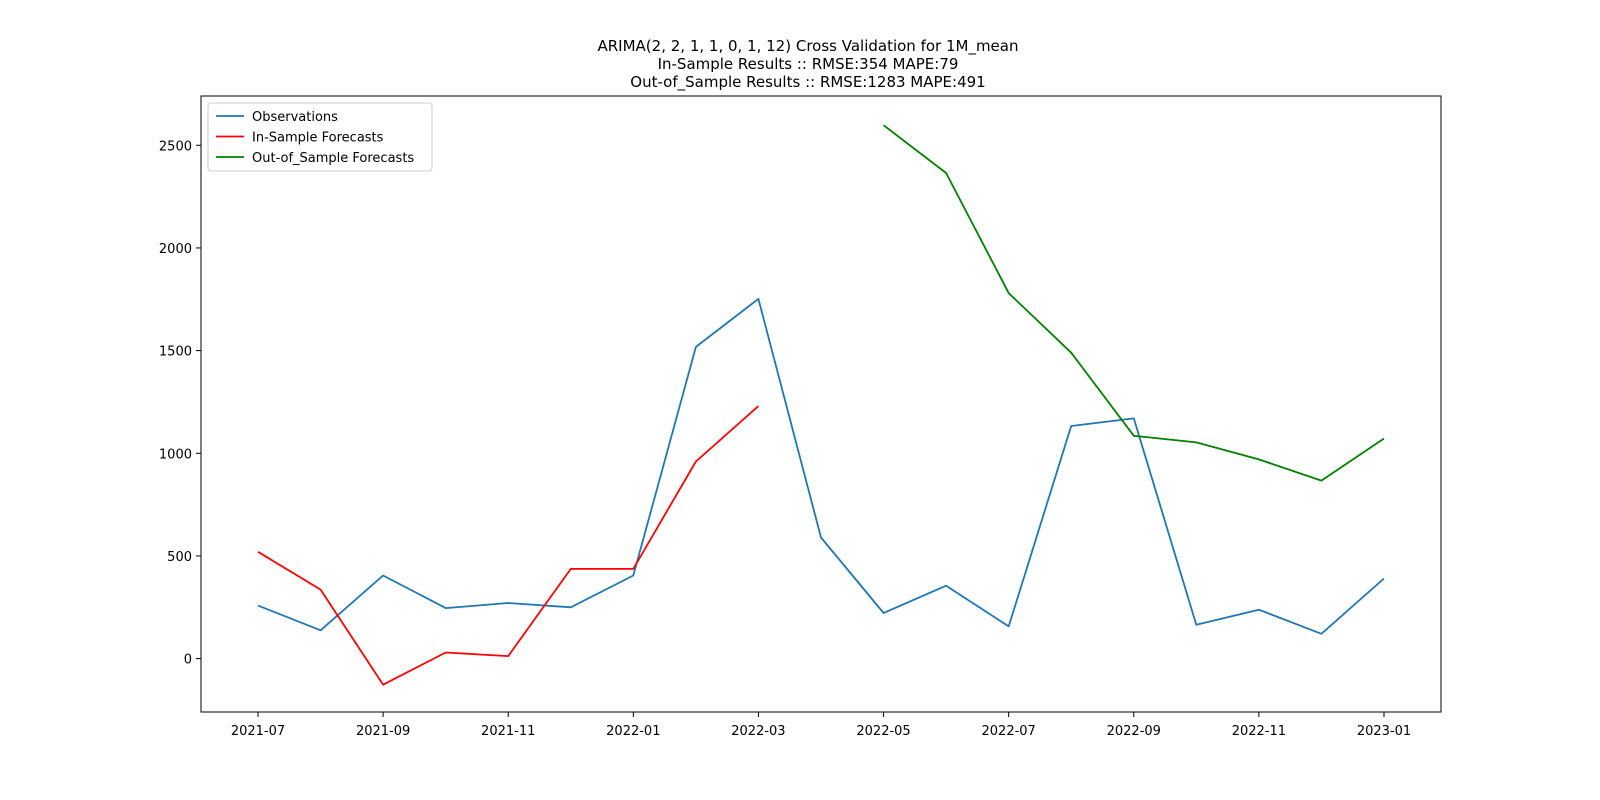 The height and width of the screenshot is (800, 1600). I want to click on y-tick-label: 0, so click(188, 660).